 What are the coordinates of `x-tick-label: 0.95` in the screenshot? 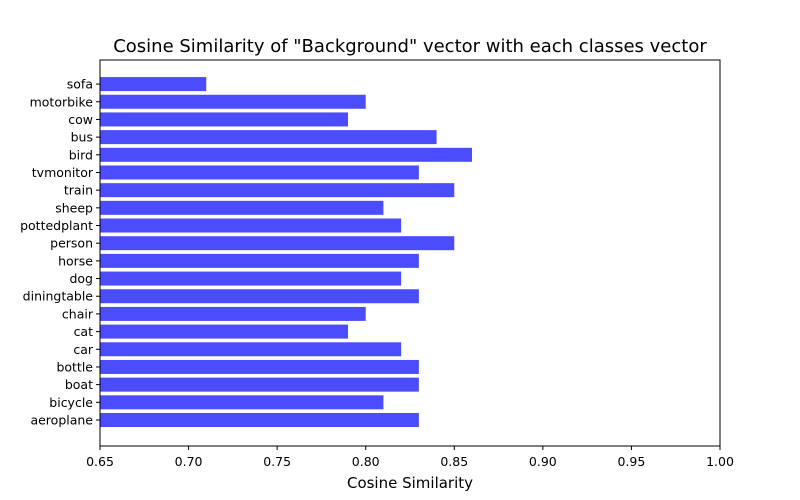 It's located at (632, 461).